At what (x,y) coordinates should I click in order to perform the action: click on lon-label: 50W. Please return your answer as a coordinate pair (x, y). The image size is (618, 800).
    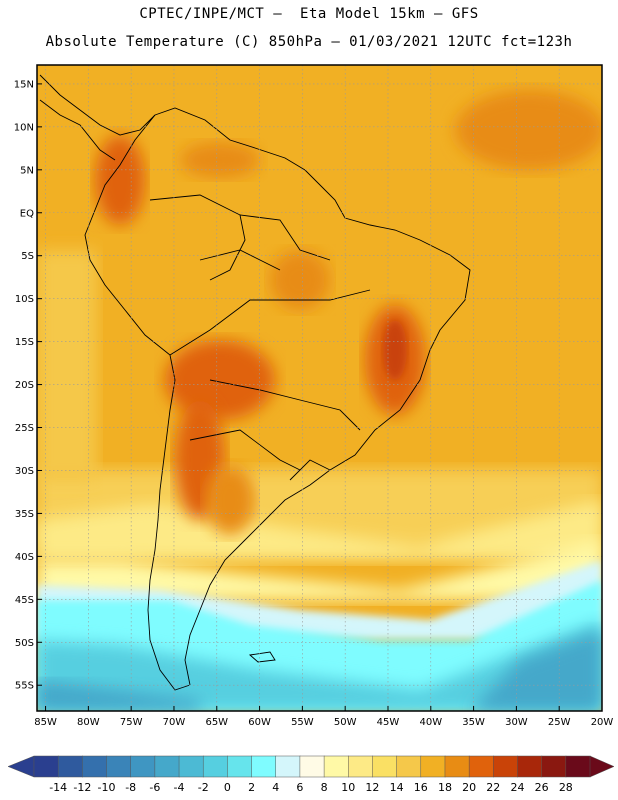
    Looking at the image, I should click on (345, 722).